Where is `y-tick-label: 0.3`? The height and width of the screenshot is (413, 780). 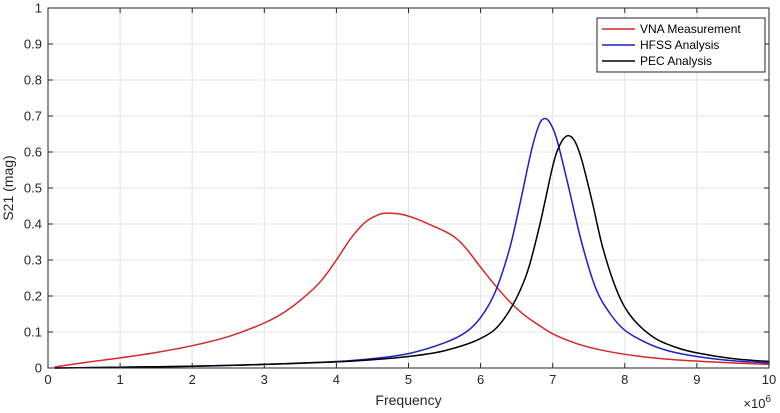 y-tick-label: 0.3 is located at coordinates (33, 260).